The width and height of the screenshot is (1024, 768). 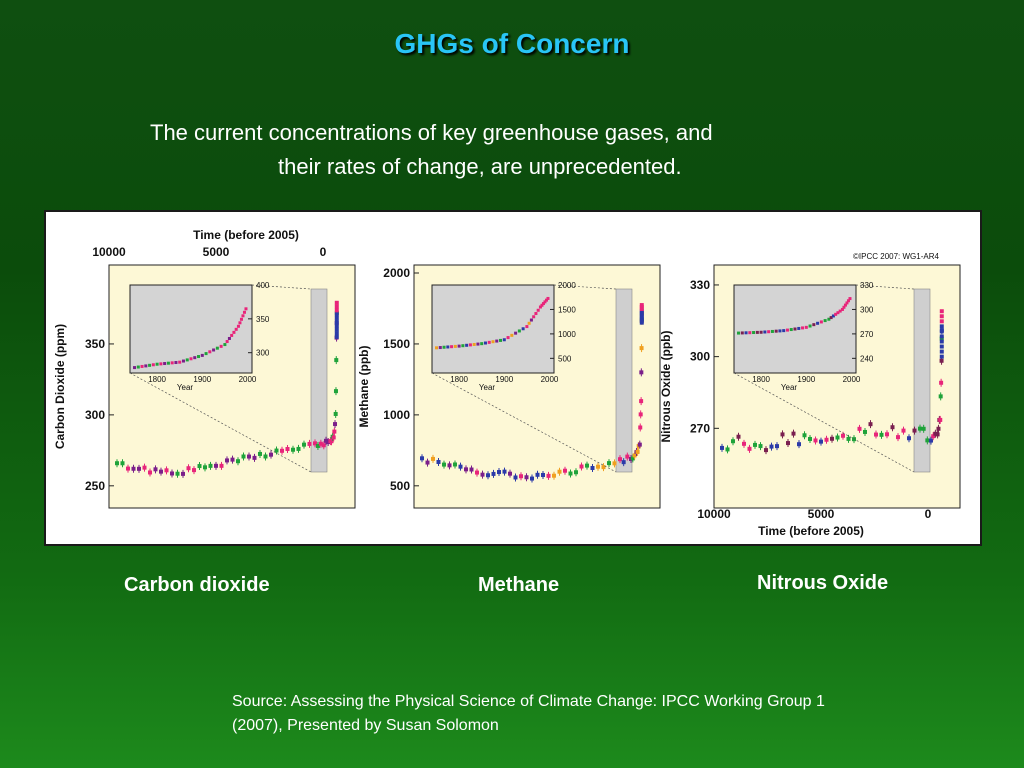 I want to click on modern-era-shade, so click(x=922, y=380).